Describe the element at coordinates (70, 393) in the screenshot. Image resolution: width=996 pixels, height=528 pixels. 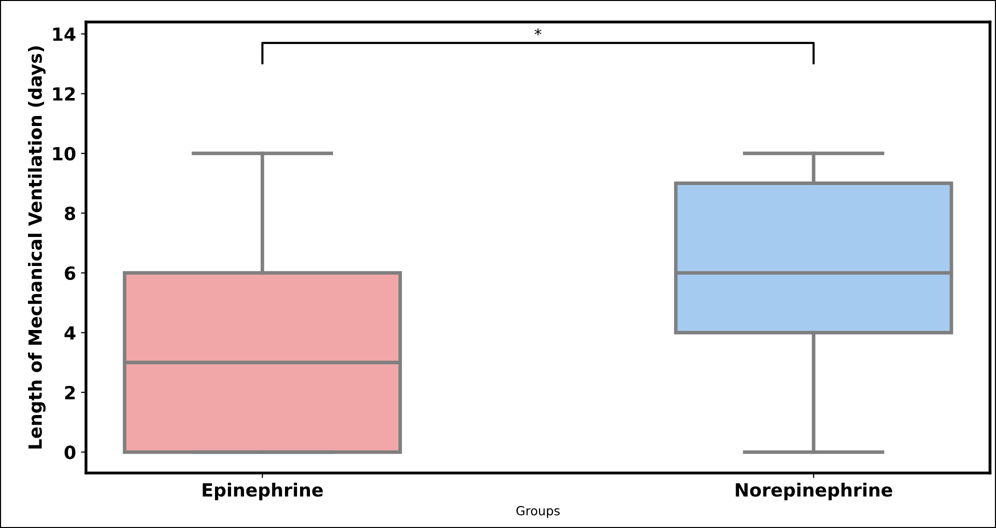
I see `y-tick-label: 2` at that location.